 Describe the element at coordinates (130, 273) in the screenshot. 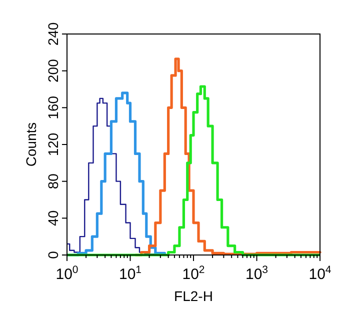

I see `x-tick-label: 10$^{1}$` at that location.